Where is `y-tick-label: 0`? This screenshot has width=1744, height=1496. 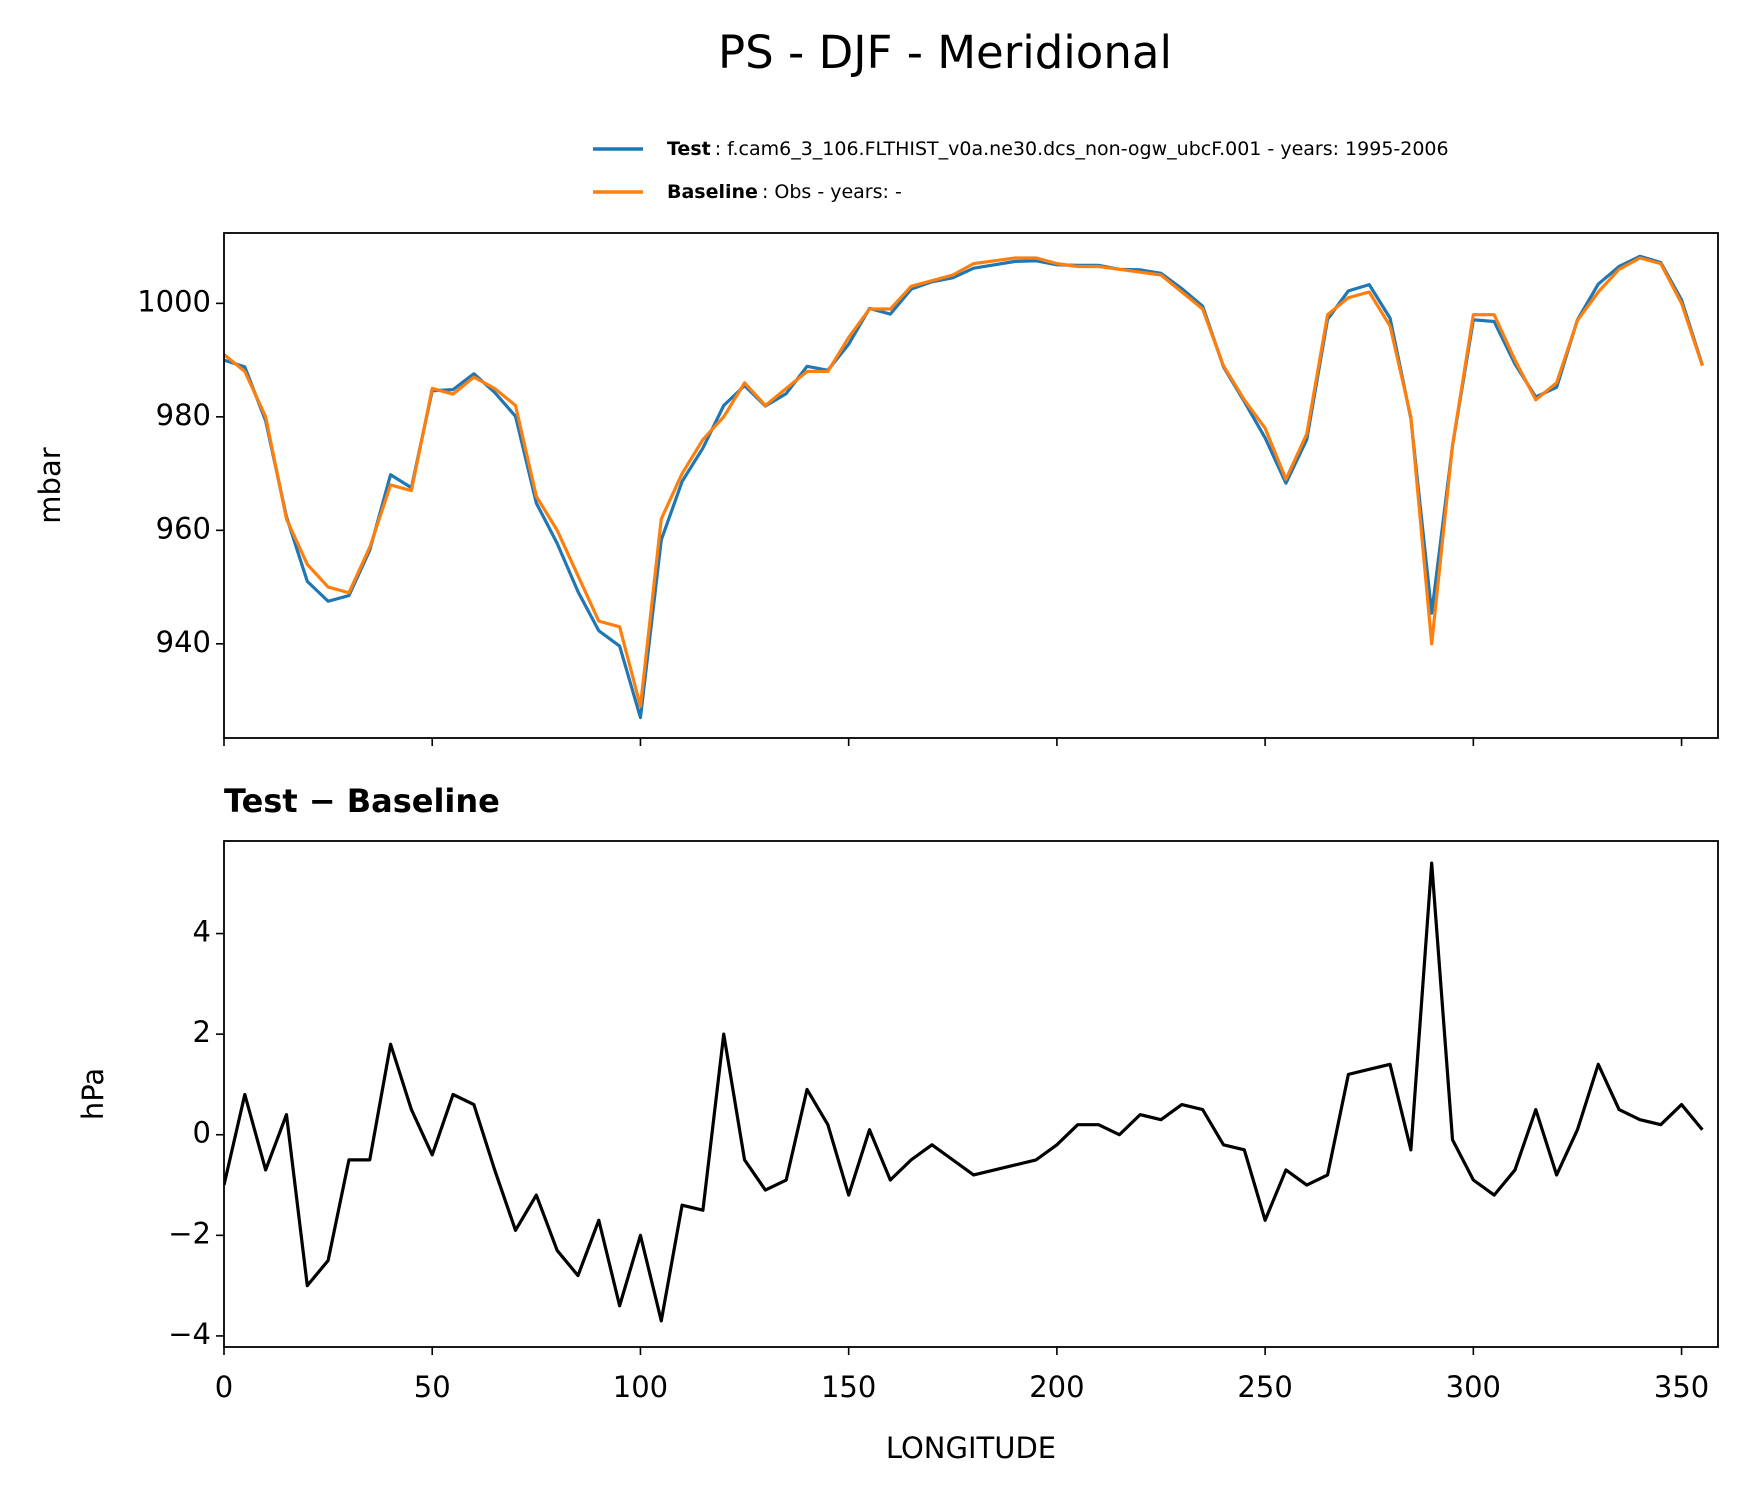
y-tick-label: 0 is located at coordinates (202, 1133).